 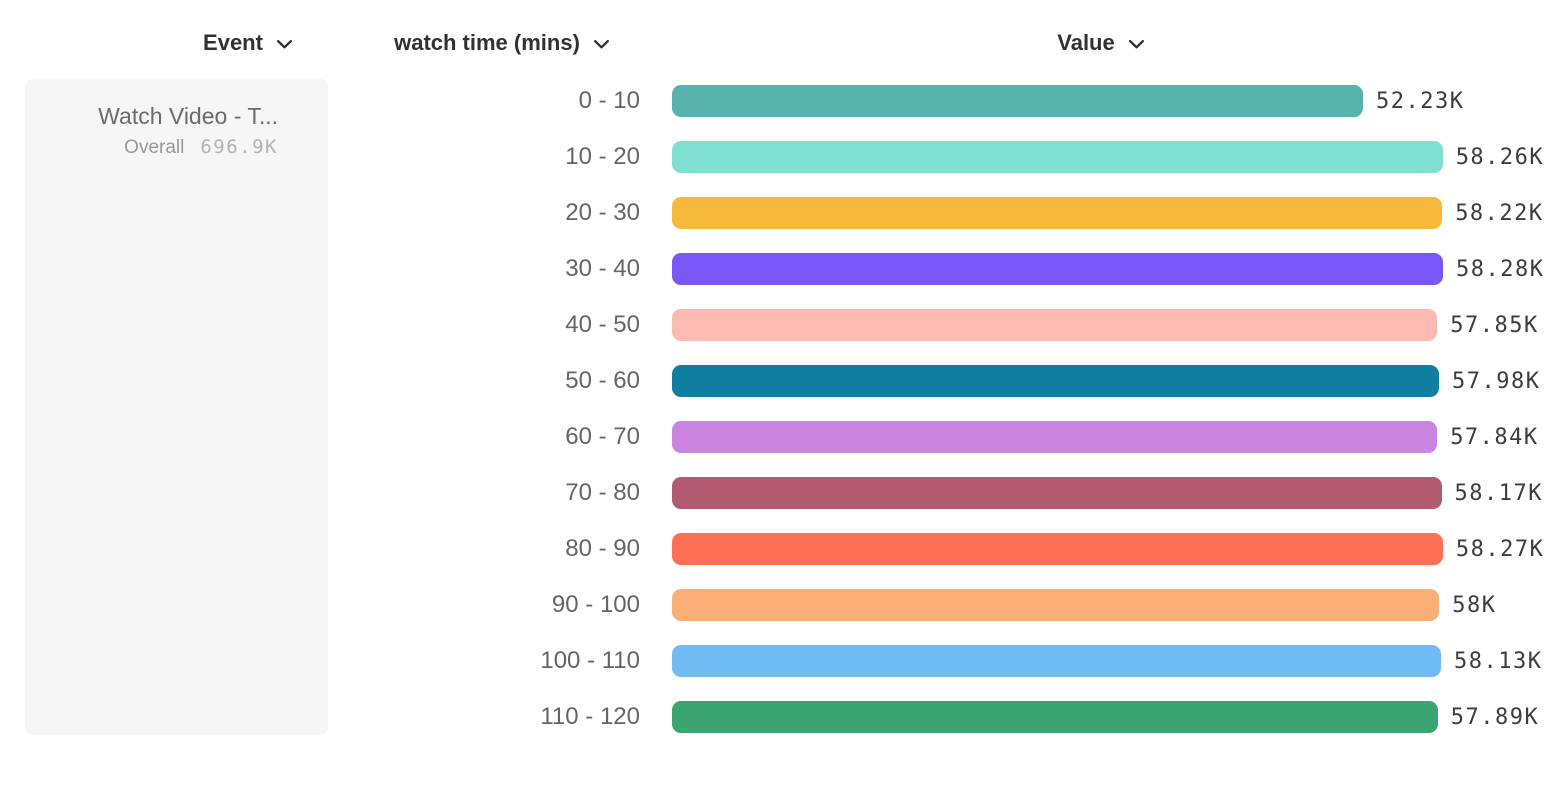 What do you see at coordinates (1498, 661) in the screenshot?
I see `bar-value-label: 58.13K` at bounding box center [1498, 661].